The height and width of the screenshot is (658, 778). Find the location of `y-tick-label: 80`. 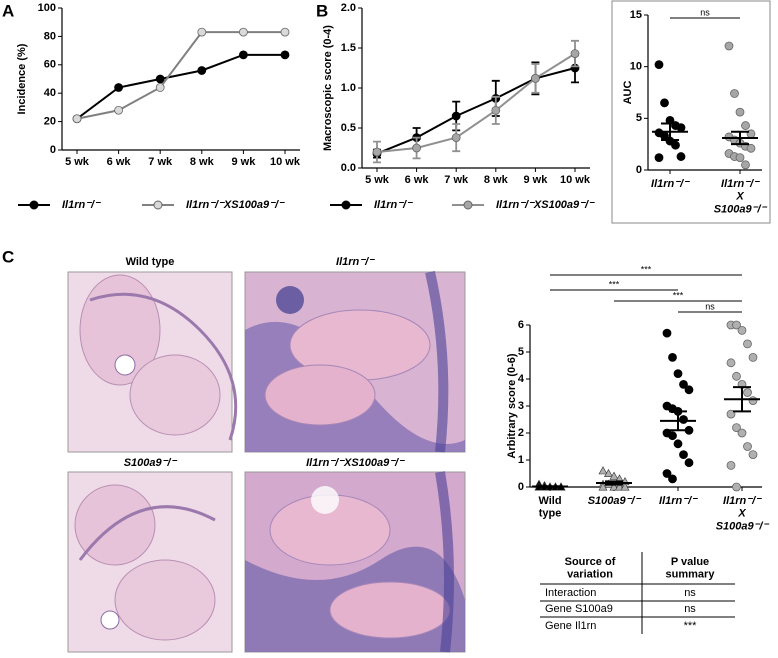

y-tick-label: 80 is located at coordinates (50, 36).